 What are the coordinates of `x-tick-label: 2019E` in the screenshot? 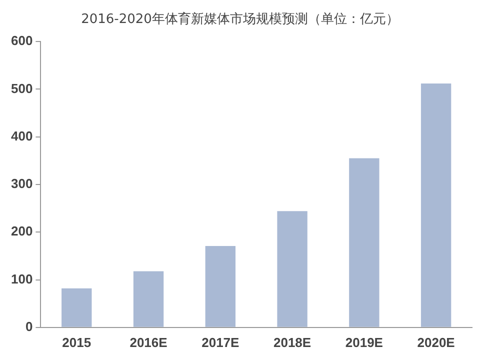 It's located at (364, 342).